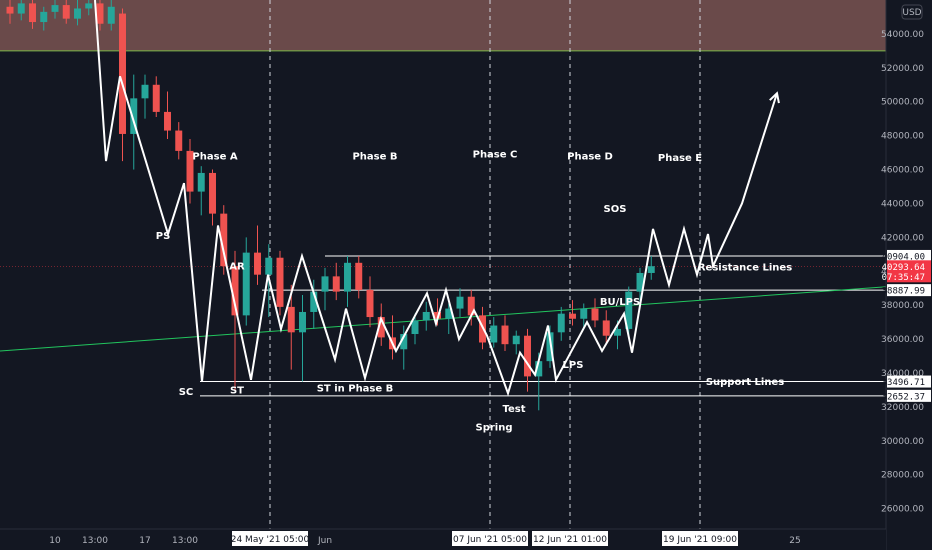  What do you see at coordinates (902, 171) in the screenshot?
I see `price-tick-label: 46000.00` at bounding box center [902, 171].